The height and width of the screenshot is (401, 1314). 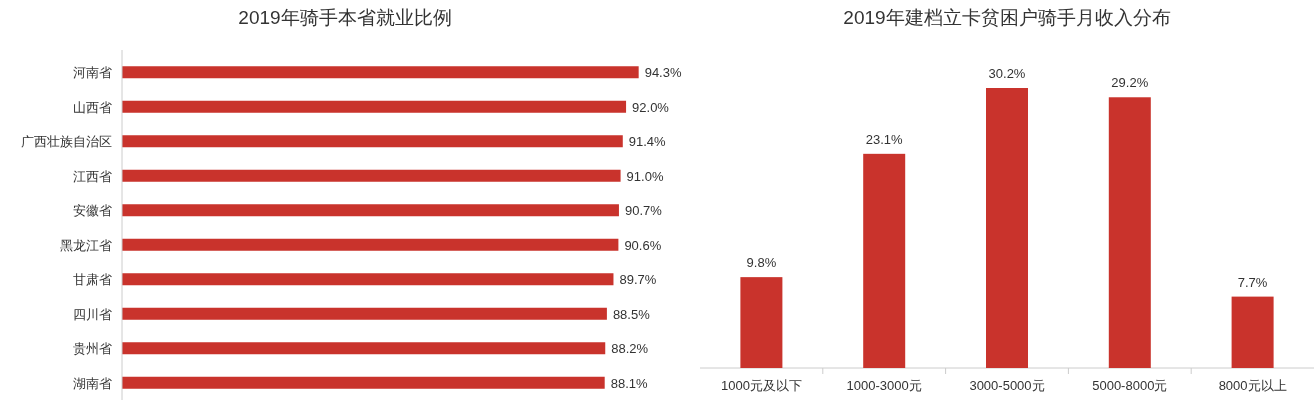 What do you see at coordinates (1130, 83) in the screenshot?
I see `data-label: 29.2%` at bounding box center [1130, 83].